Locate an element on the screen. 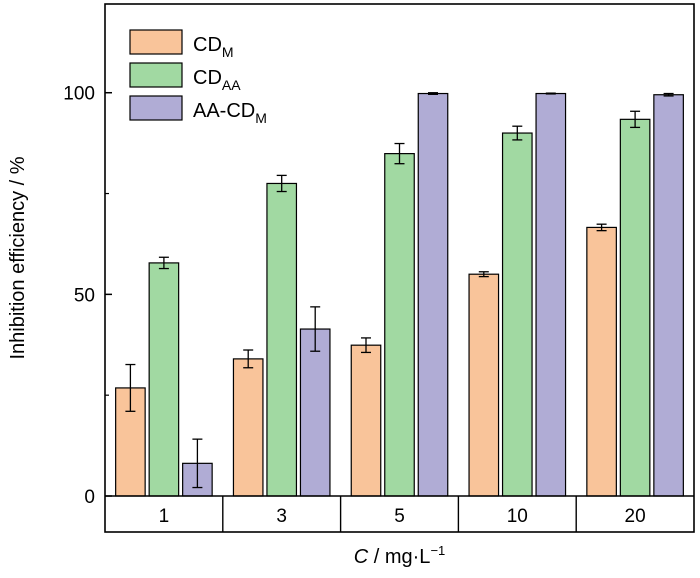  y-tick-label: 0 is located at coordinates (89, 497).